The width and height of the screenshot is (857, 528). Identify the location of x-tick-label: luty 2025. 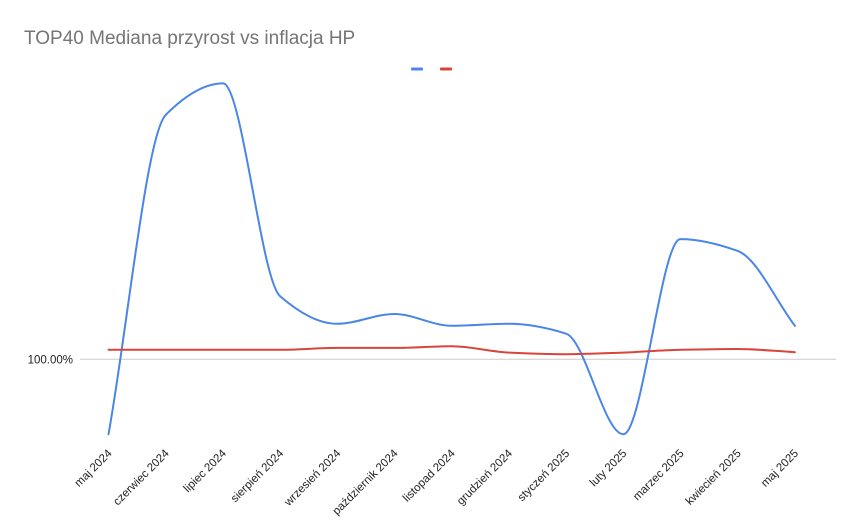
(608, 468).